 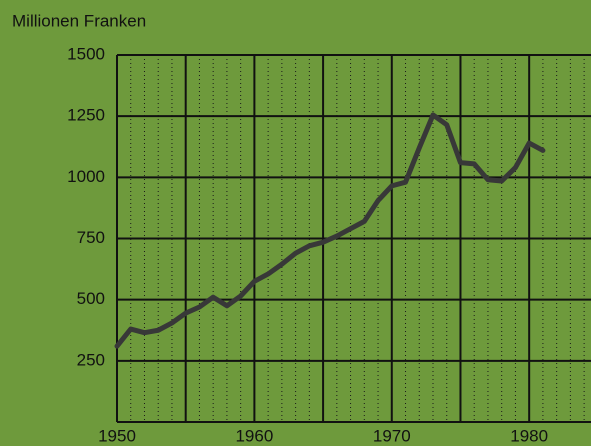 I want to click on y-tick-label: 1250, so click(x=86, y=115).